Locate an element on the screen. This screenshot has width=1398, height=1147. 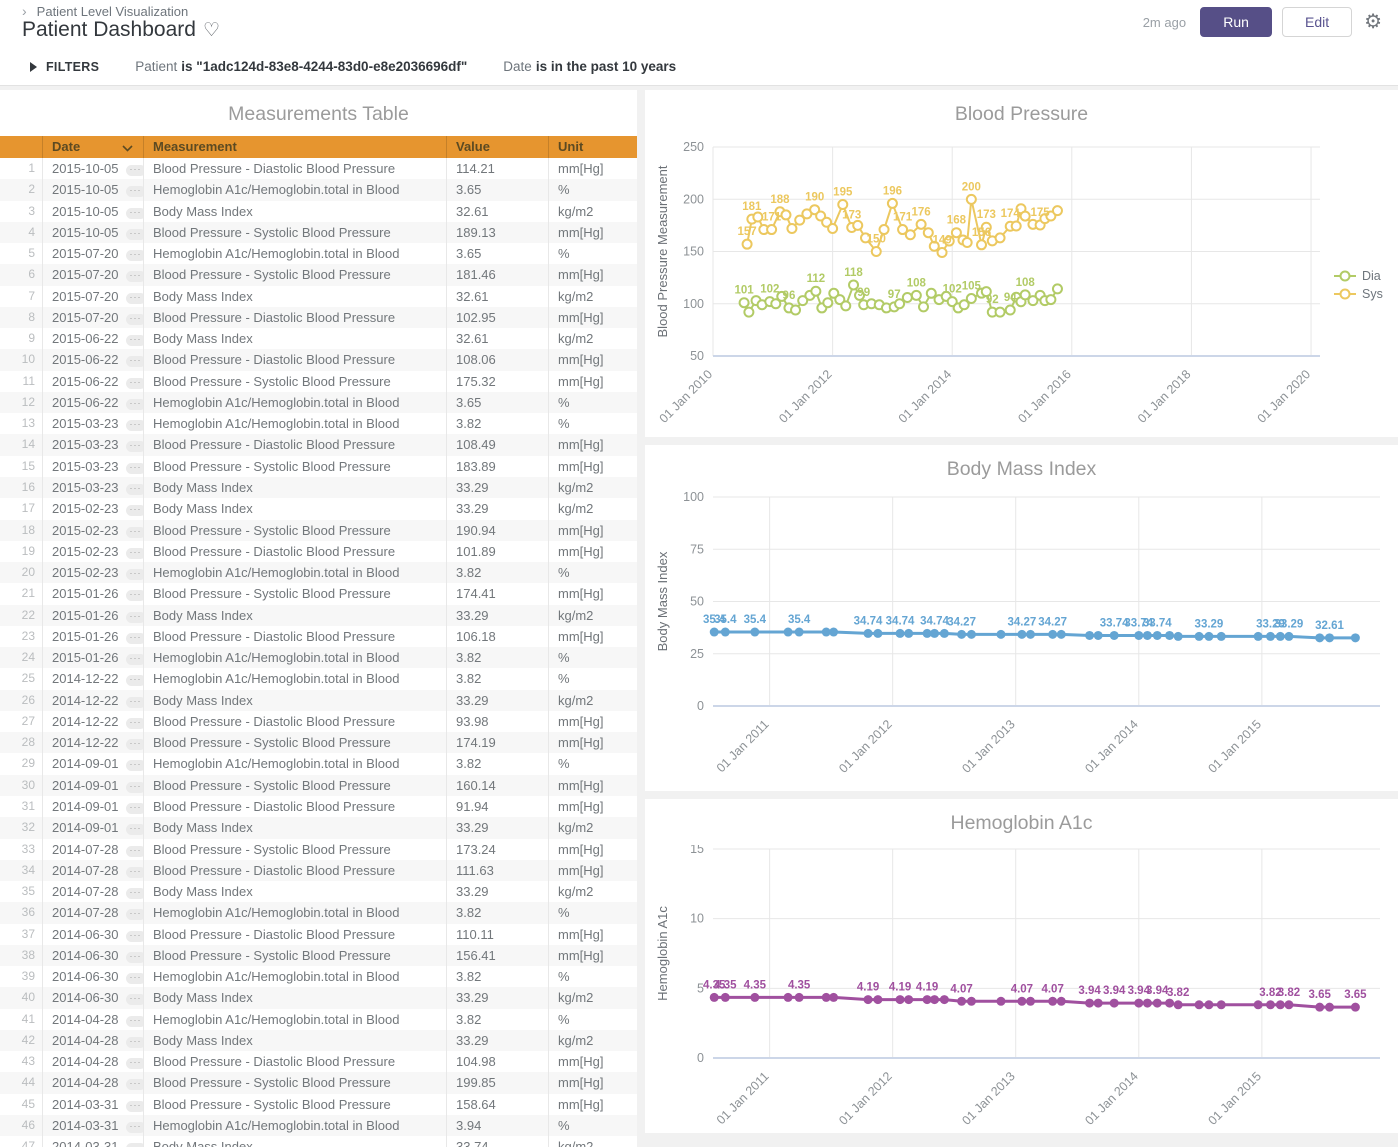
column-header-unit: Unit is located at coordinates (592, 147).